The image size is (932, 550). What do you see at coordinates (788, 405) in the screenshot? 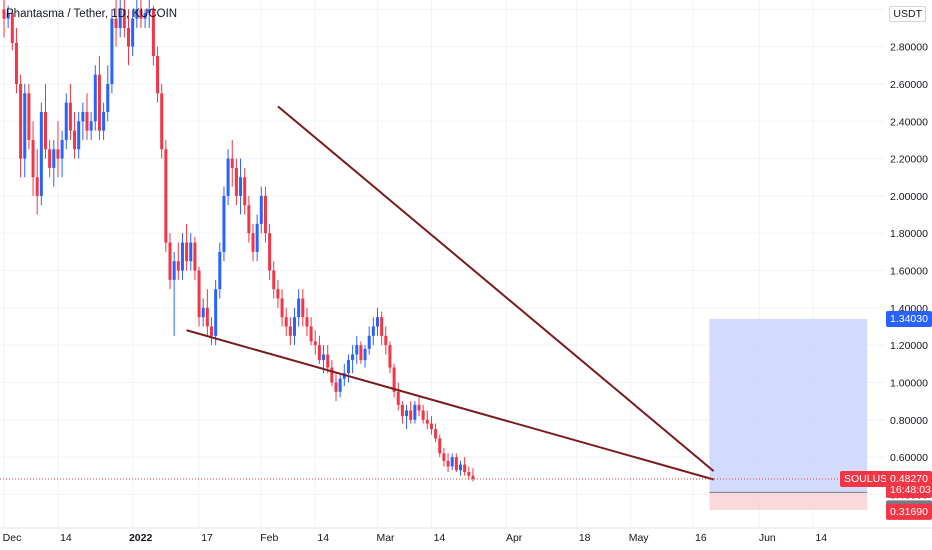
I see `profit-zone` at bounding box center [788, 405].